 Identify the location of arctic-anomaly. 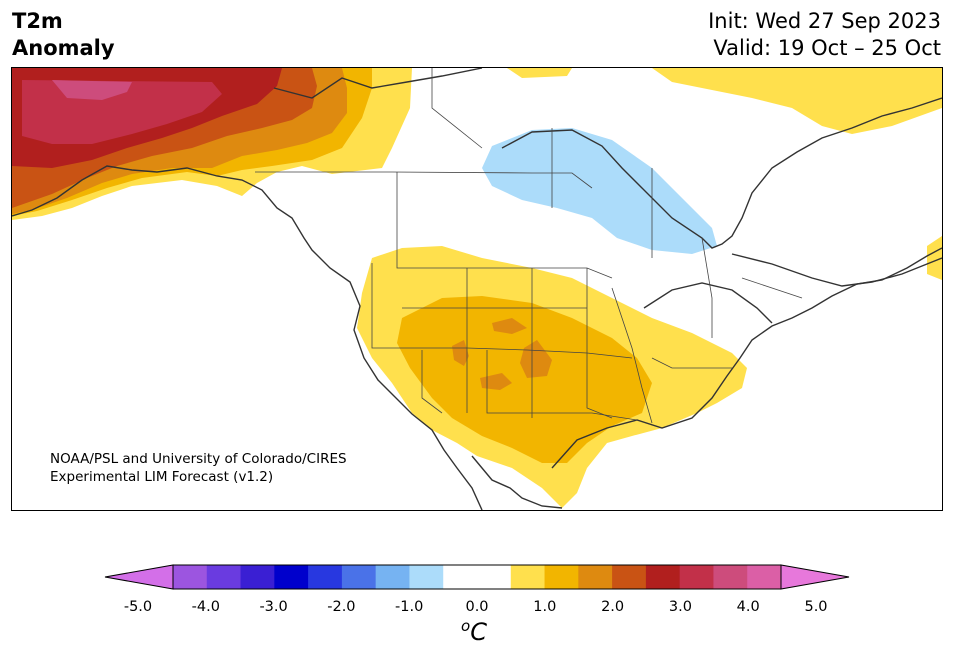
(724, 174).